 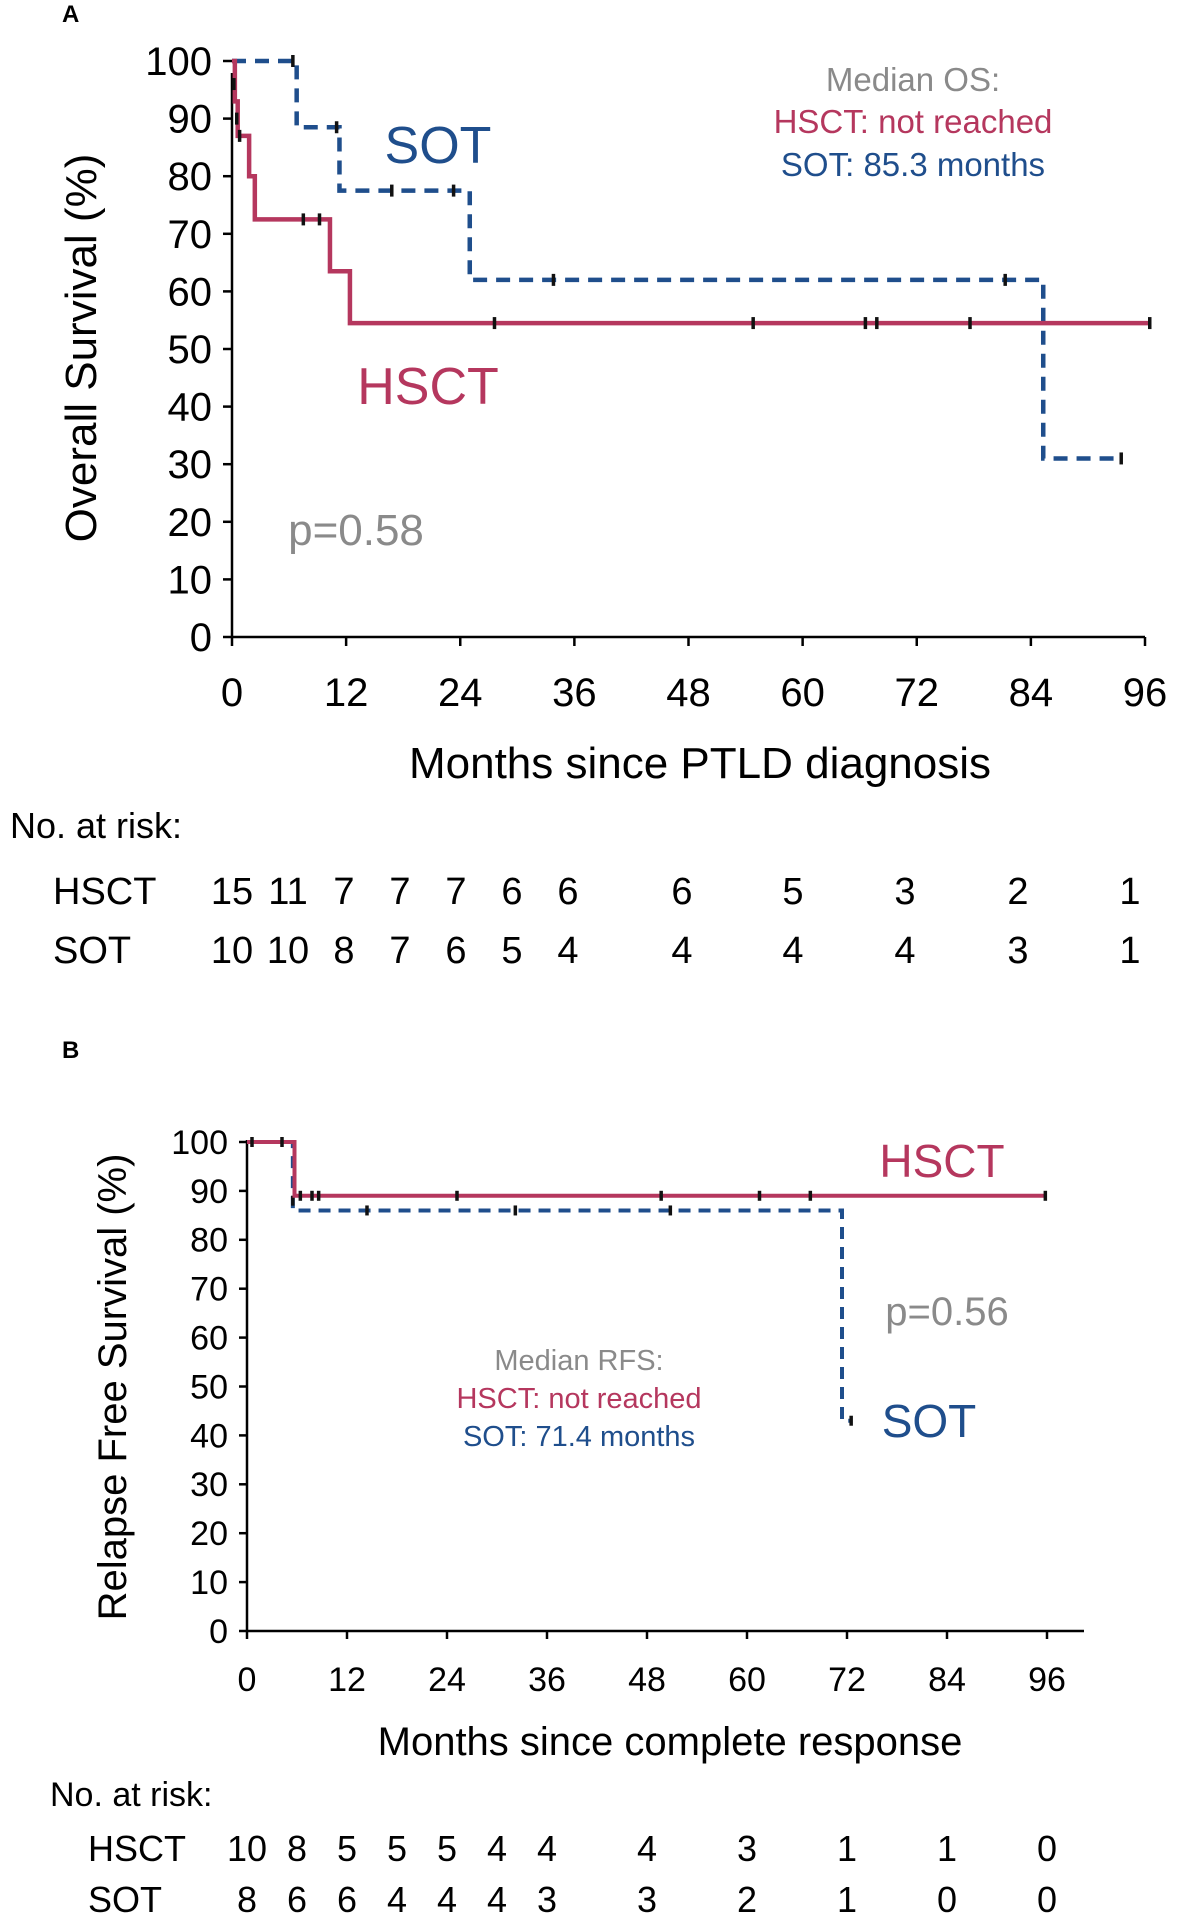 I want to click on y-tick-label: 50, so click(x=190, y=350).